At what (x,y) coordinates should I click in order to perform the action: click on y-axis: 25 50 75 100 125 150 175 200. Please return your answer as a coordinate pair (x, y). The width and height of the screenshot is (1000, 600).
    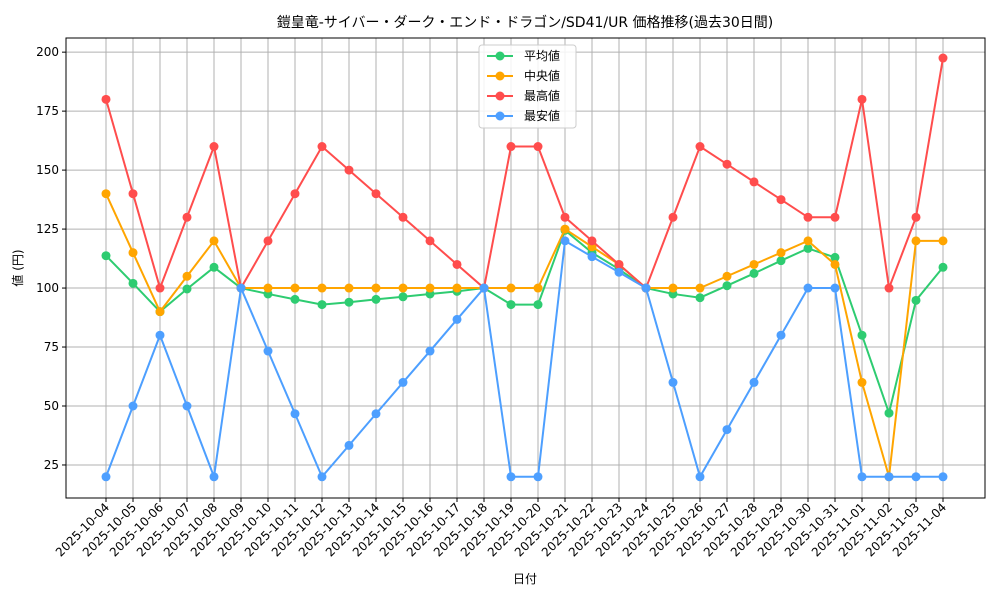
    Looking at the image, I should click on (51, 258).